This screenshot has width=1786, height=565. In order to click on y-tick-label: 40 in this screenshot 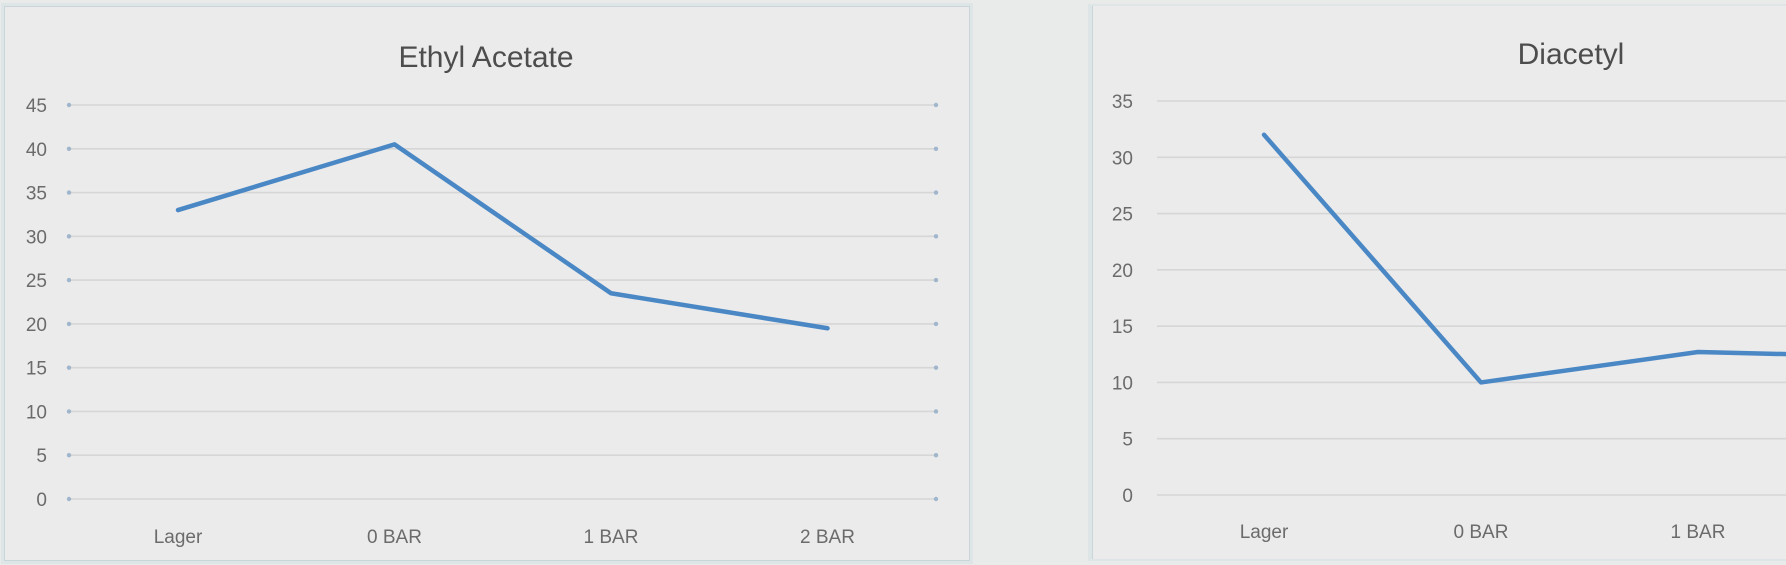, I will do `click(36, 150)`.